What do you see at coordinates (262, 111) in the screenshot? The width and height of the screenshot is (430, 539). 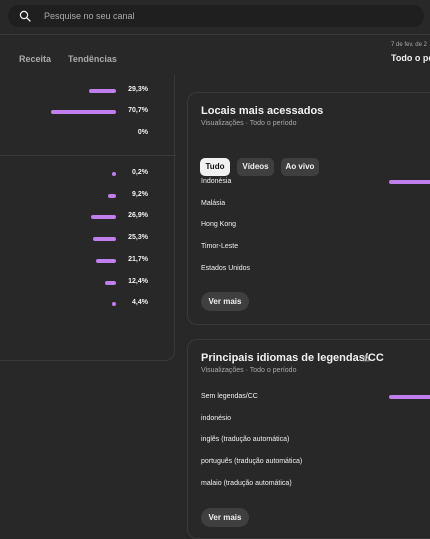 I see `card-title: Locais mais acessados` at bounding box center [262, 111].